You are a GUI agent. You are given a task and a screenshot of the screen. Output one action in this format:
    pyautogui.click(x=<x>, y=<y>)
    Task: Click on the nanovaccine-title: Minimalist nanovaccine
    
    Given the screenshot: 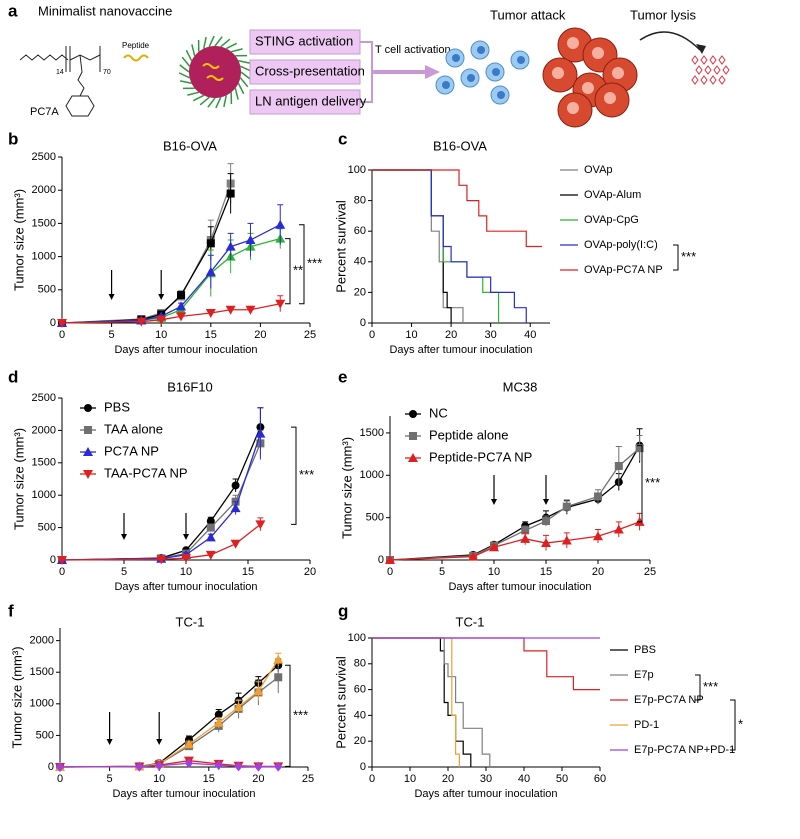 What is the action you would take?
    pyautogui.click(x=105, y=10)
    